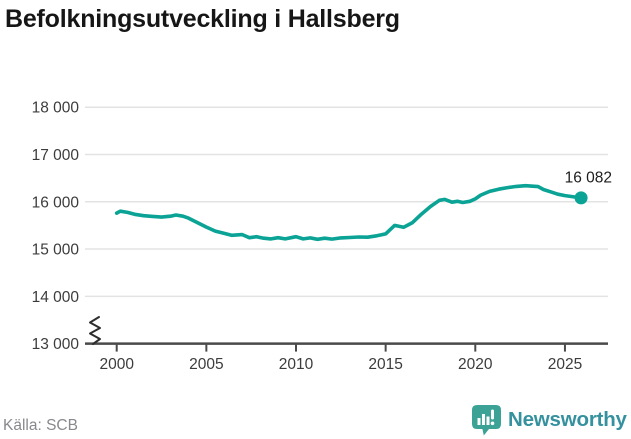 The height and width of the screenshot is (439, 631). Describe the element at coordinates (486, 420) in the screenshot. I see `newsworthy-bubble-chart-icon` at that location.